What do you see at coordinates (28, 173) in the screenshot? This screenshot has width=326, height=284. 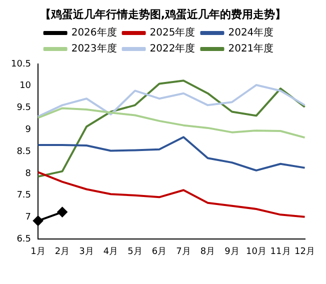 I see `y-tick-label: 8` at bounding box center [28, 173].